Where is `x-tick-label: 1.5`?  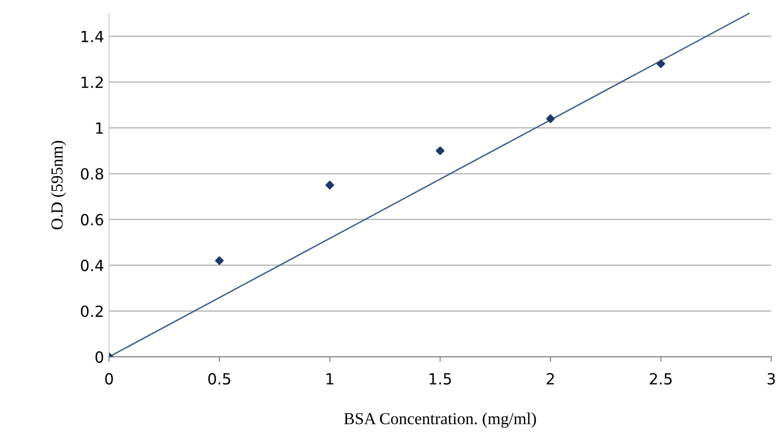
x-tick-label: 1.5 is located at coordinates (440, 379).